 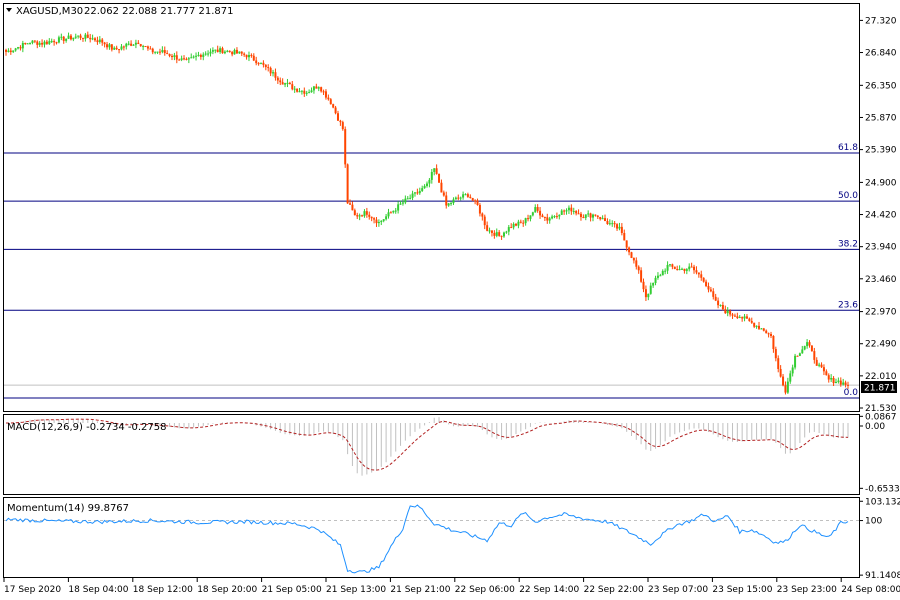 What do you see at coordinates (742, 590) in the screenshot?
I see `x-tick-label: 23 Sep 15:00` at bounding box center [742, 590].